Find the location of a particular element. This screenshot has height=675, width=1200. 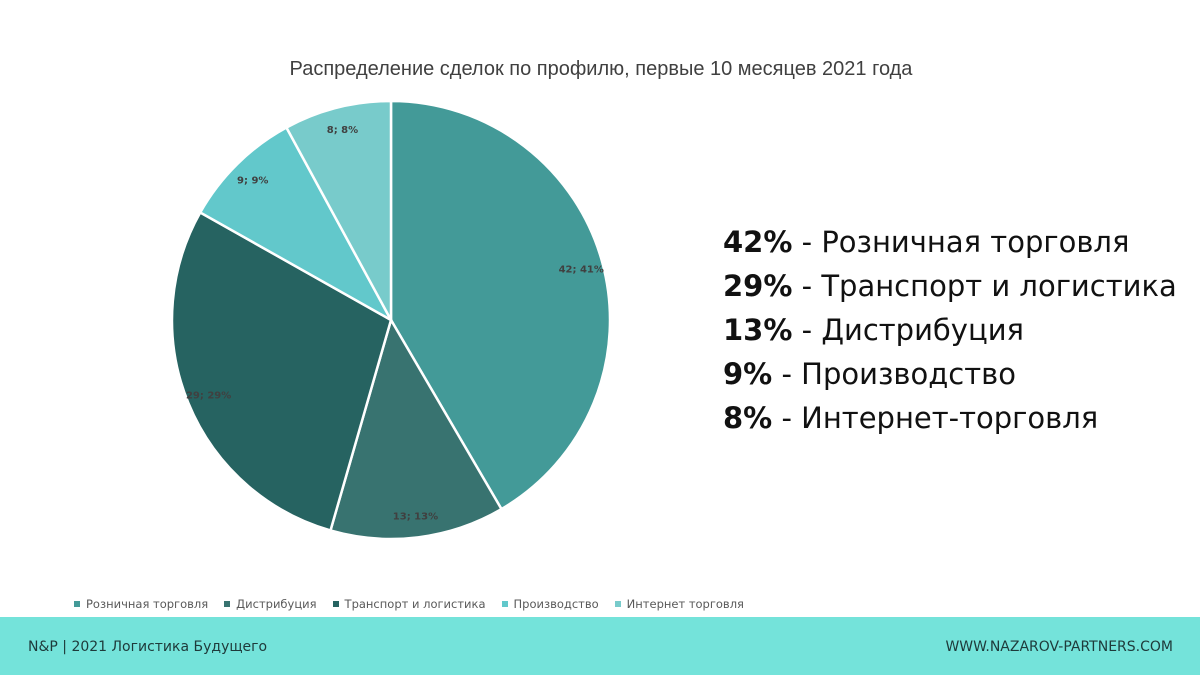

footer-brand: N&P | 2021 Логистика Будущего is located at coordinates (148, 647).